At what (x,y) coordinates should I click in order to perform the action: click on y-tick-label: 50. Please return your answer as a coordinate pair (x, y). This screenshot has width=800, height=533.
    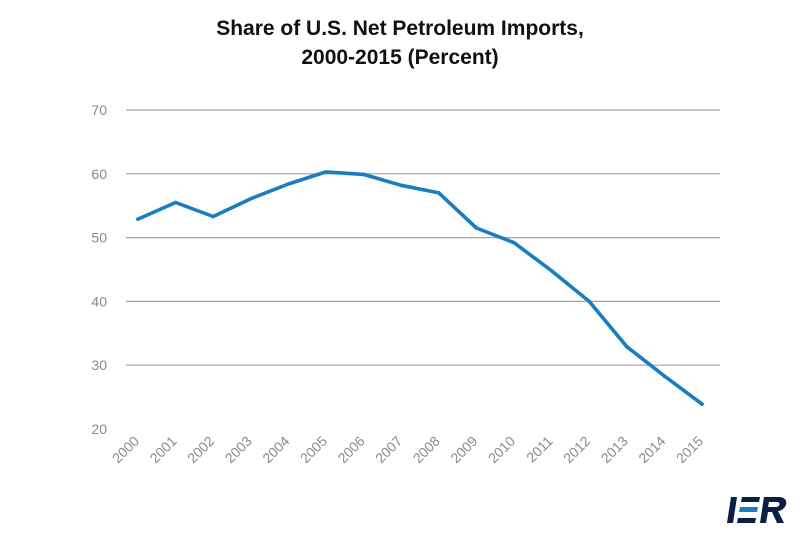
    Looking at the image, I should click on (99, 238).